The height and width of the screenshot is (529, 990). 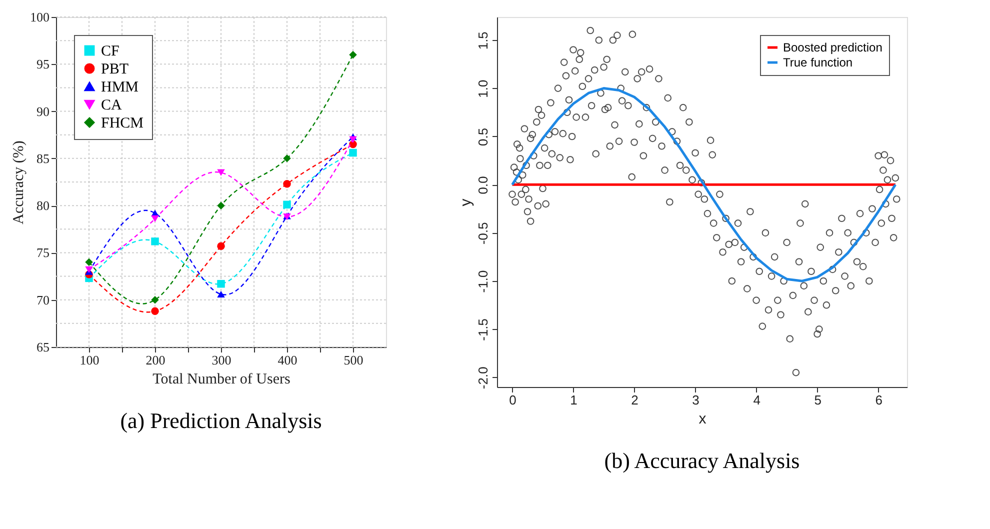 What do you see at coordinates (878, 400) in the screenshot?
I see `x-tick-label: 6` at bounding box center [878, 400].